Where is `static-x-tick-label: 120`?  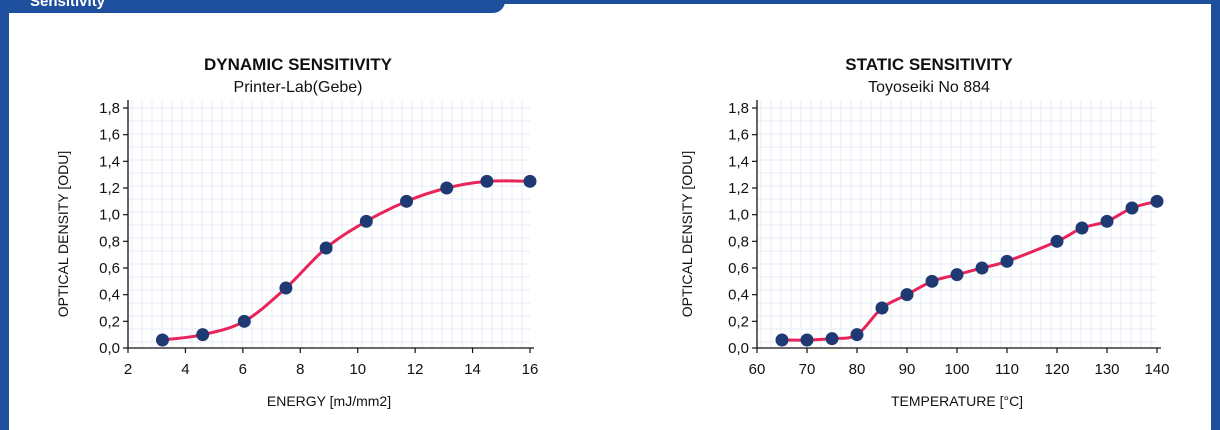 static-x-tick-label: 120 is located at coordinates (1056, 369).